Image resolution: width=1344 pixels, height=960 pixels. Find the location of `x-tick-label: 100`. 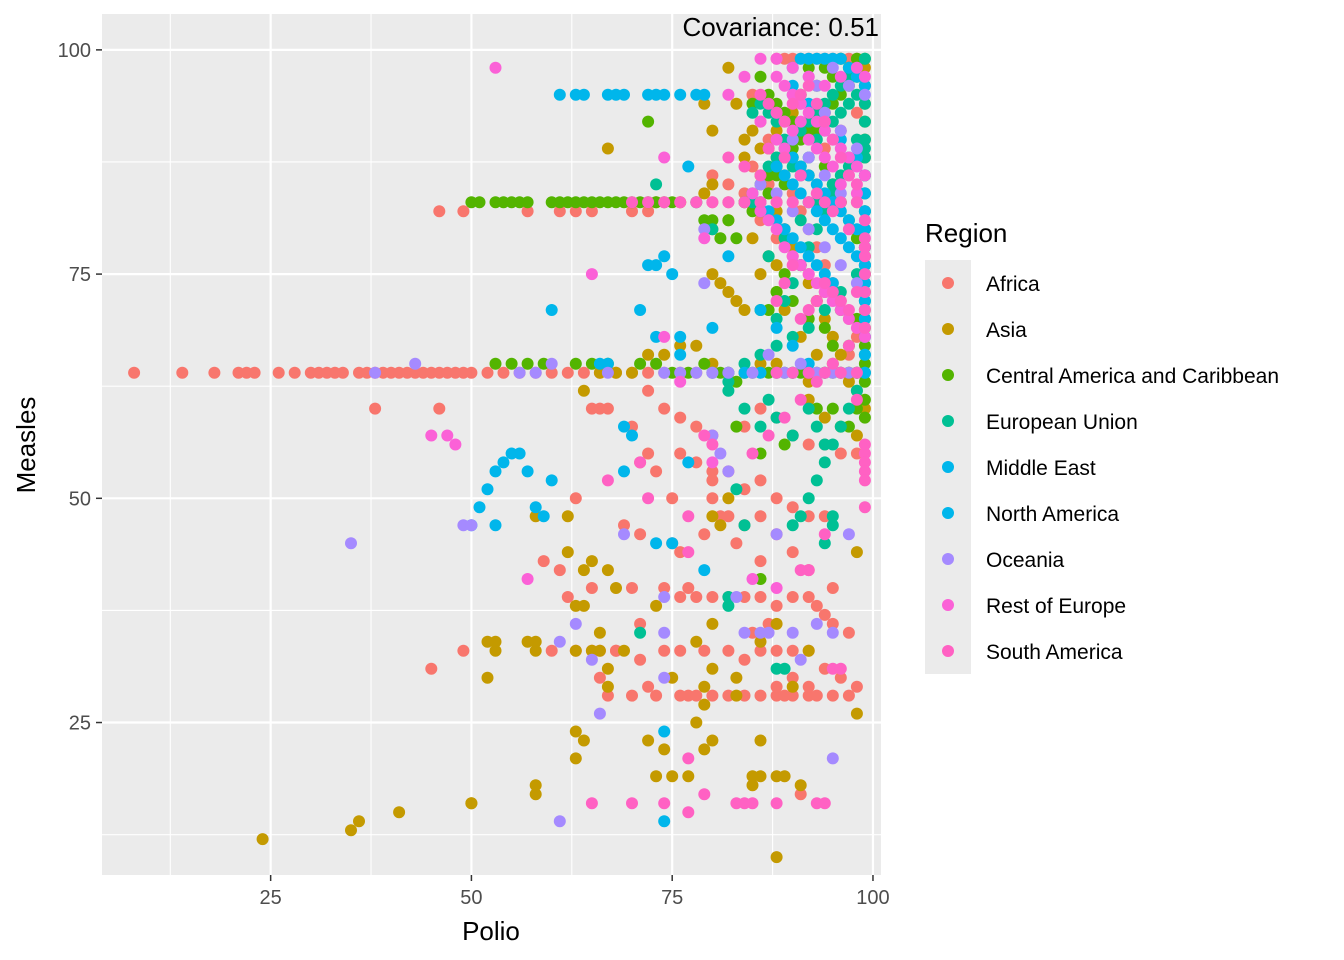

x-tick-label: 100 is located at coordinates (872, 898).